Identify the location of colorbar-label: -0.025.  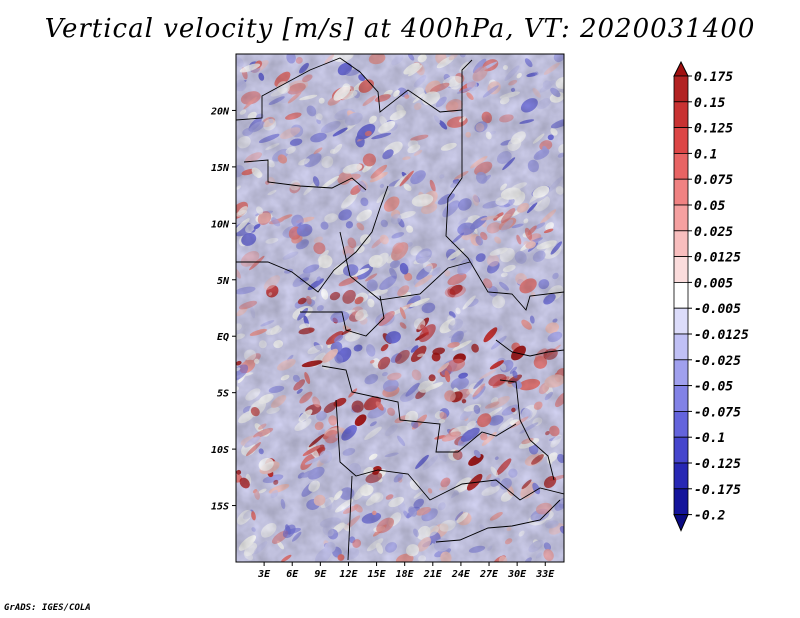
(717, 361).